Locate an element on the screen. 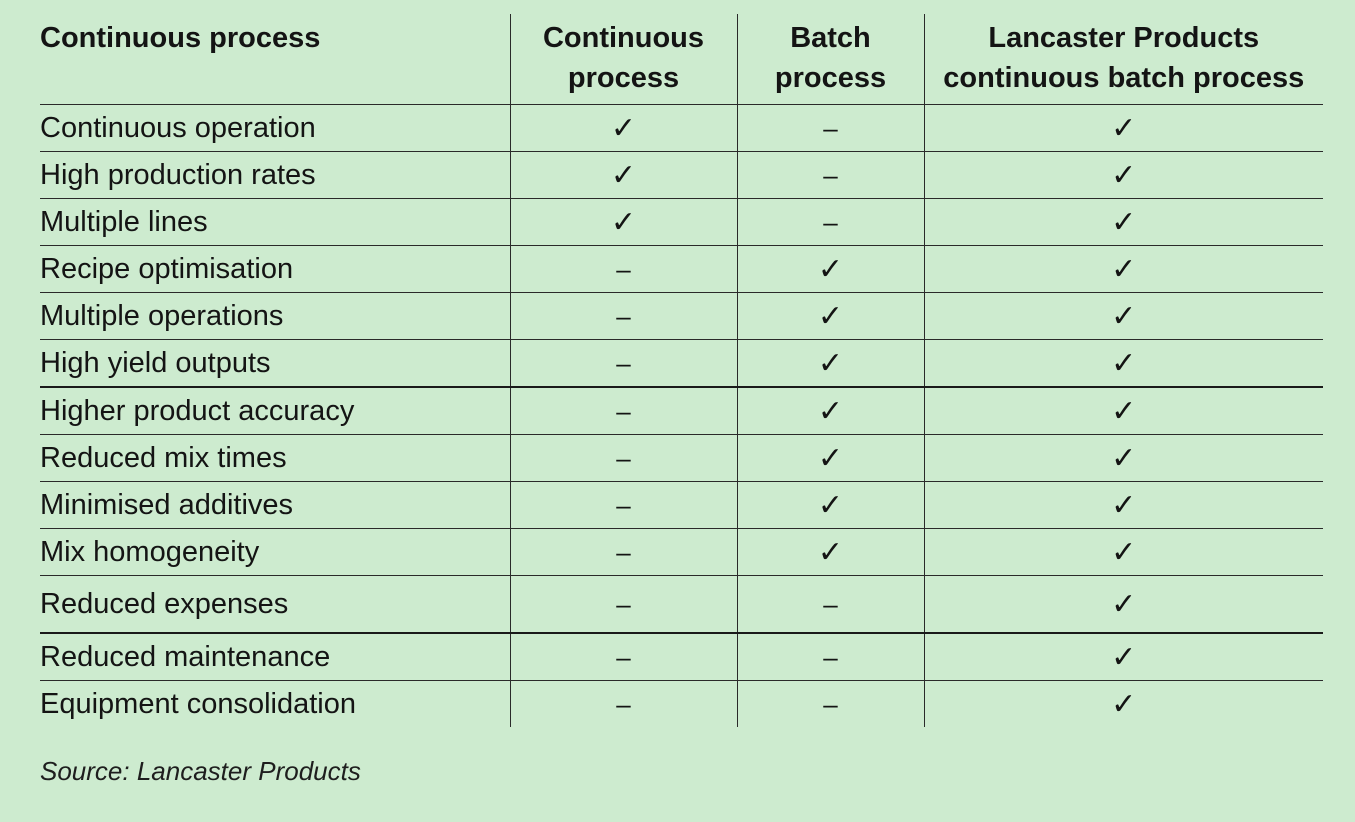 The height and width of the screenshot is (822, 1355). table-row: Reduced mix times – ✓ ✓ is located at coordinates (681, 458).